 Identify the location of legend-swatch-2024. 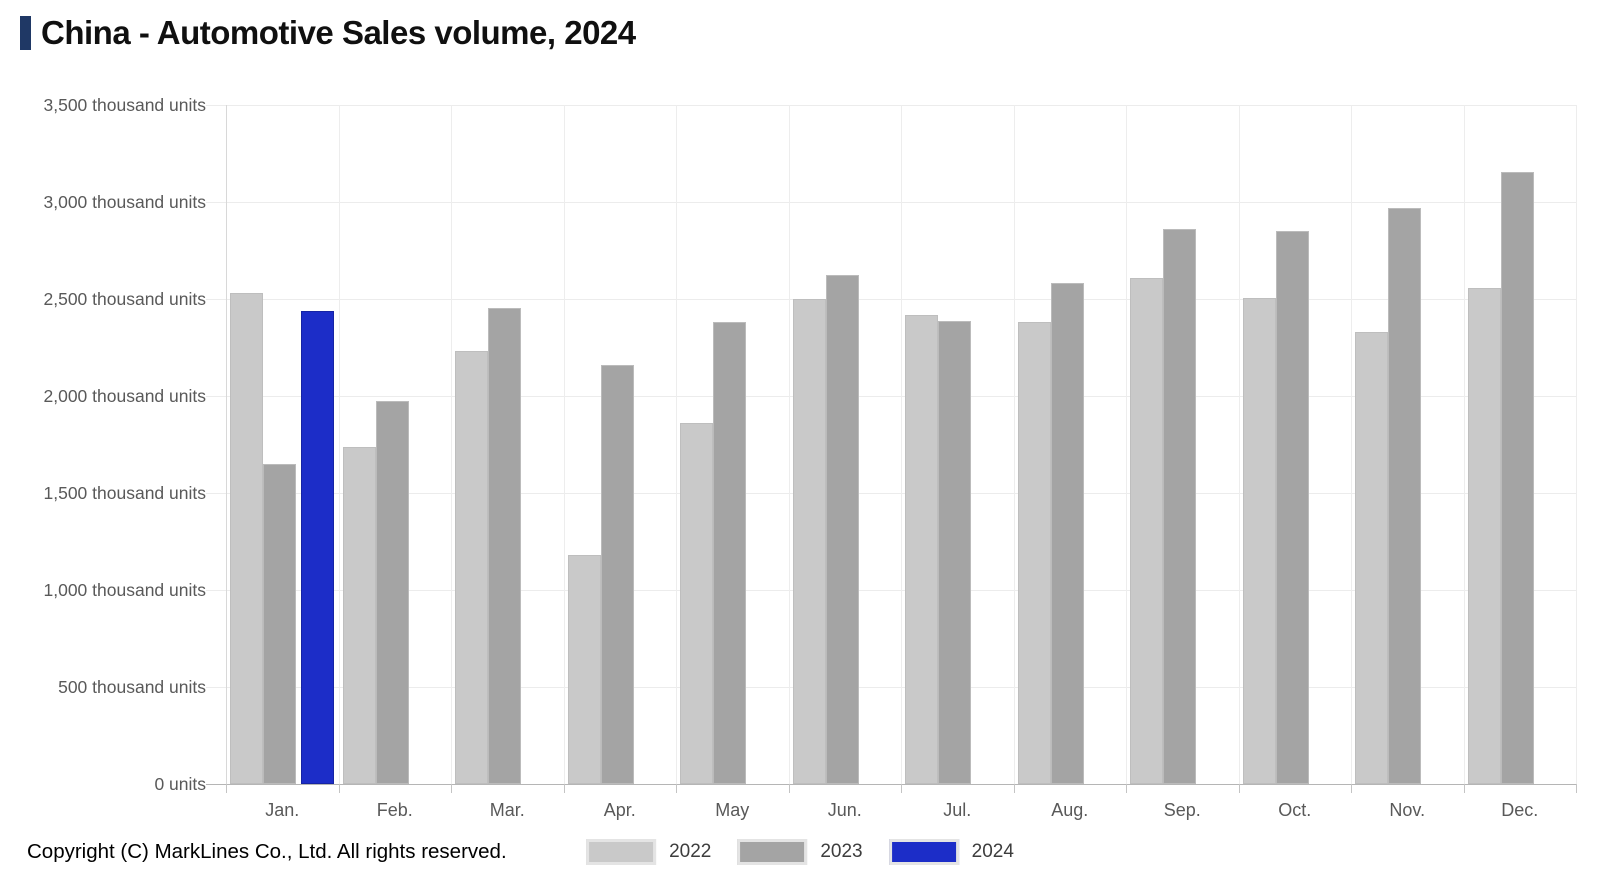
(923, 852).